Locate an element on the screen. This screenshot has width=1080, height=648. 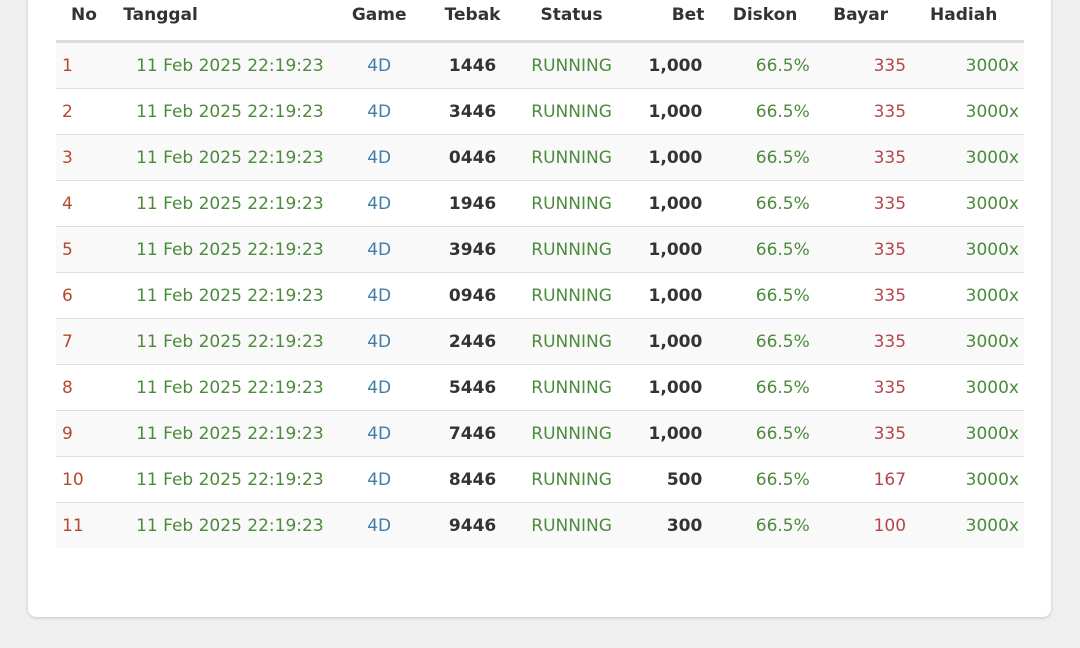
cell-no: 4 is located at coordinates (86, 203).